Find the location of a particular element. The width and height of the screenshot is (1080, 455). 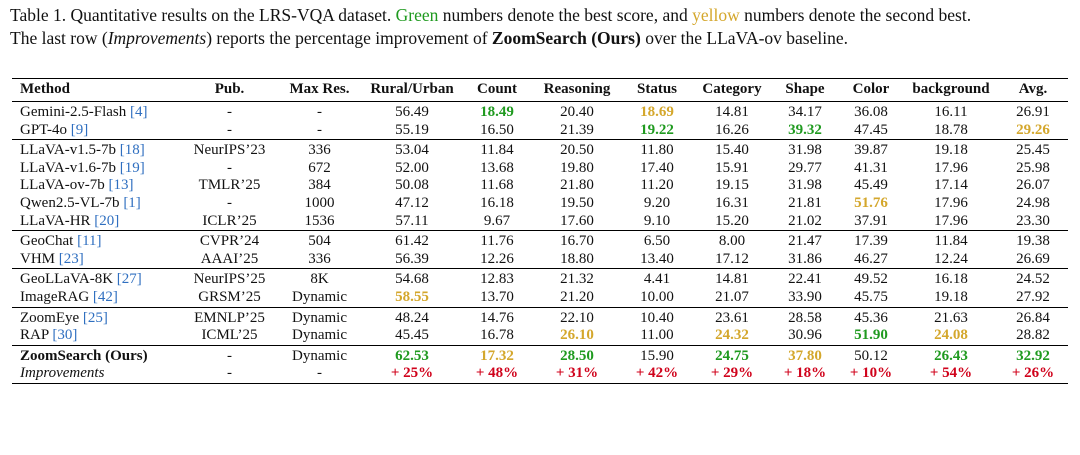

citation: [23] is located at coordinates (71, 258).